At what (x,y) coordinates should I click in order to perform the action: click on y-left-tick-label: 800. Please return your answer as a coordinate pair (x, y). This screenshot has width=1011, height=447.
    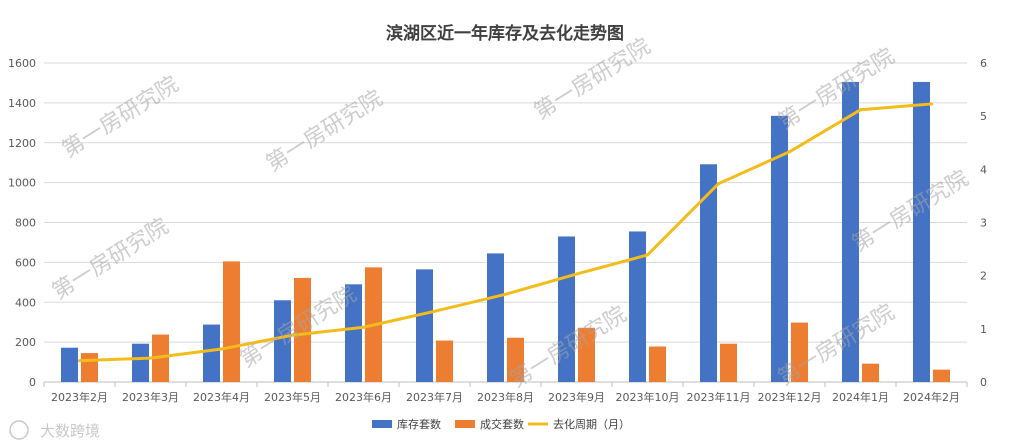
    Looking at the image, I should click on (25, 223).